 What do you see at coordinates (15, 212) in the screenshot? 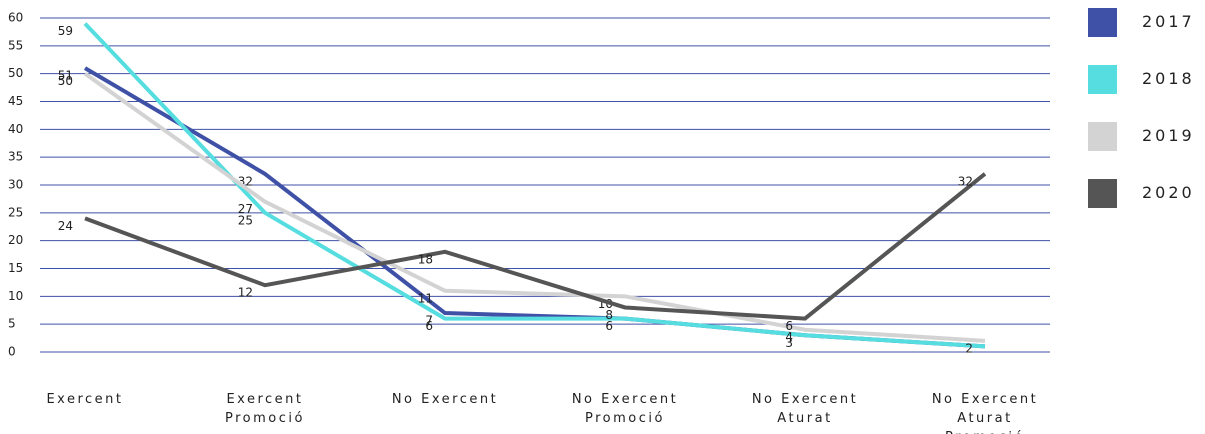
I see `y-tick-label: 25` at bounding box center [15, 212].